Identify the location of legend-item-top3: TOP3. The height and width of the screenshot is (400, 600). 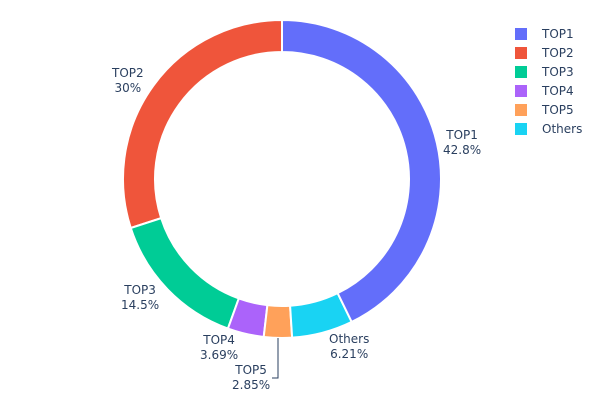
(544, 72).